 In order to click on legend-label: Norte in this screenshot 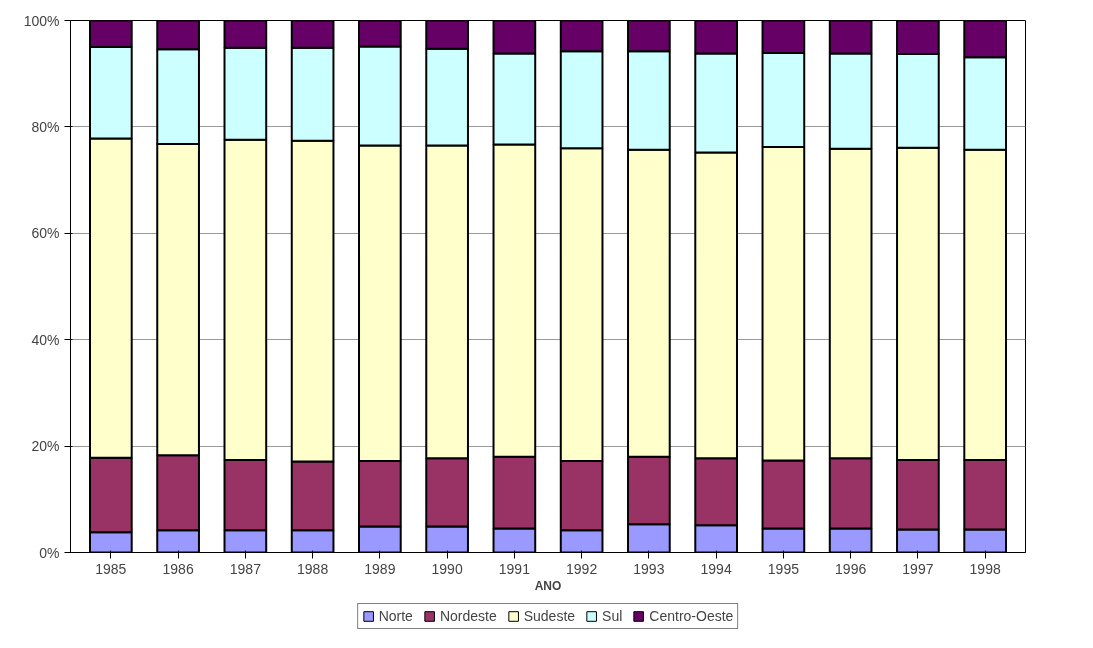, I will do `click(395, 616)`.